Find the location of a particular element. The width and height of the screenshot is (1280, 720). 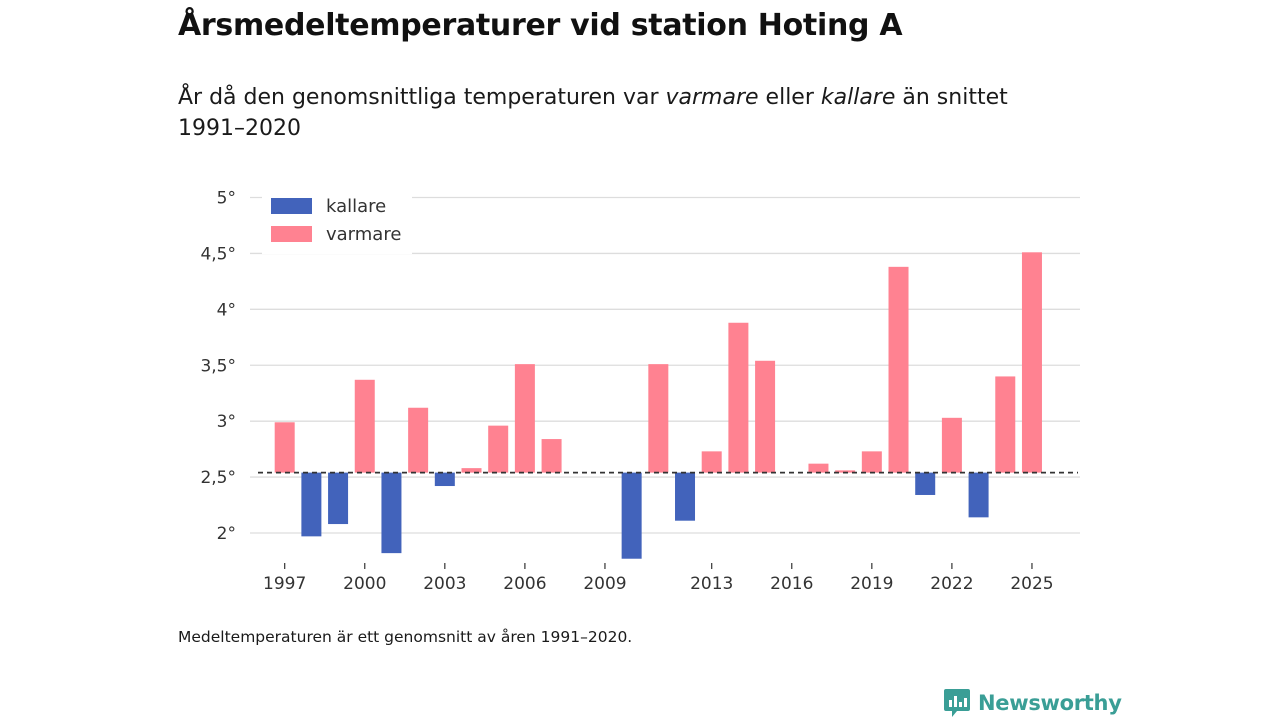

subtitle-warm-word: varmare is located at coordinates (712, 97).